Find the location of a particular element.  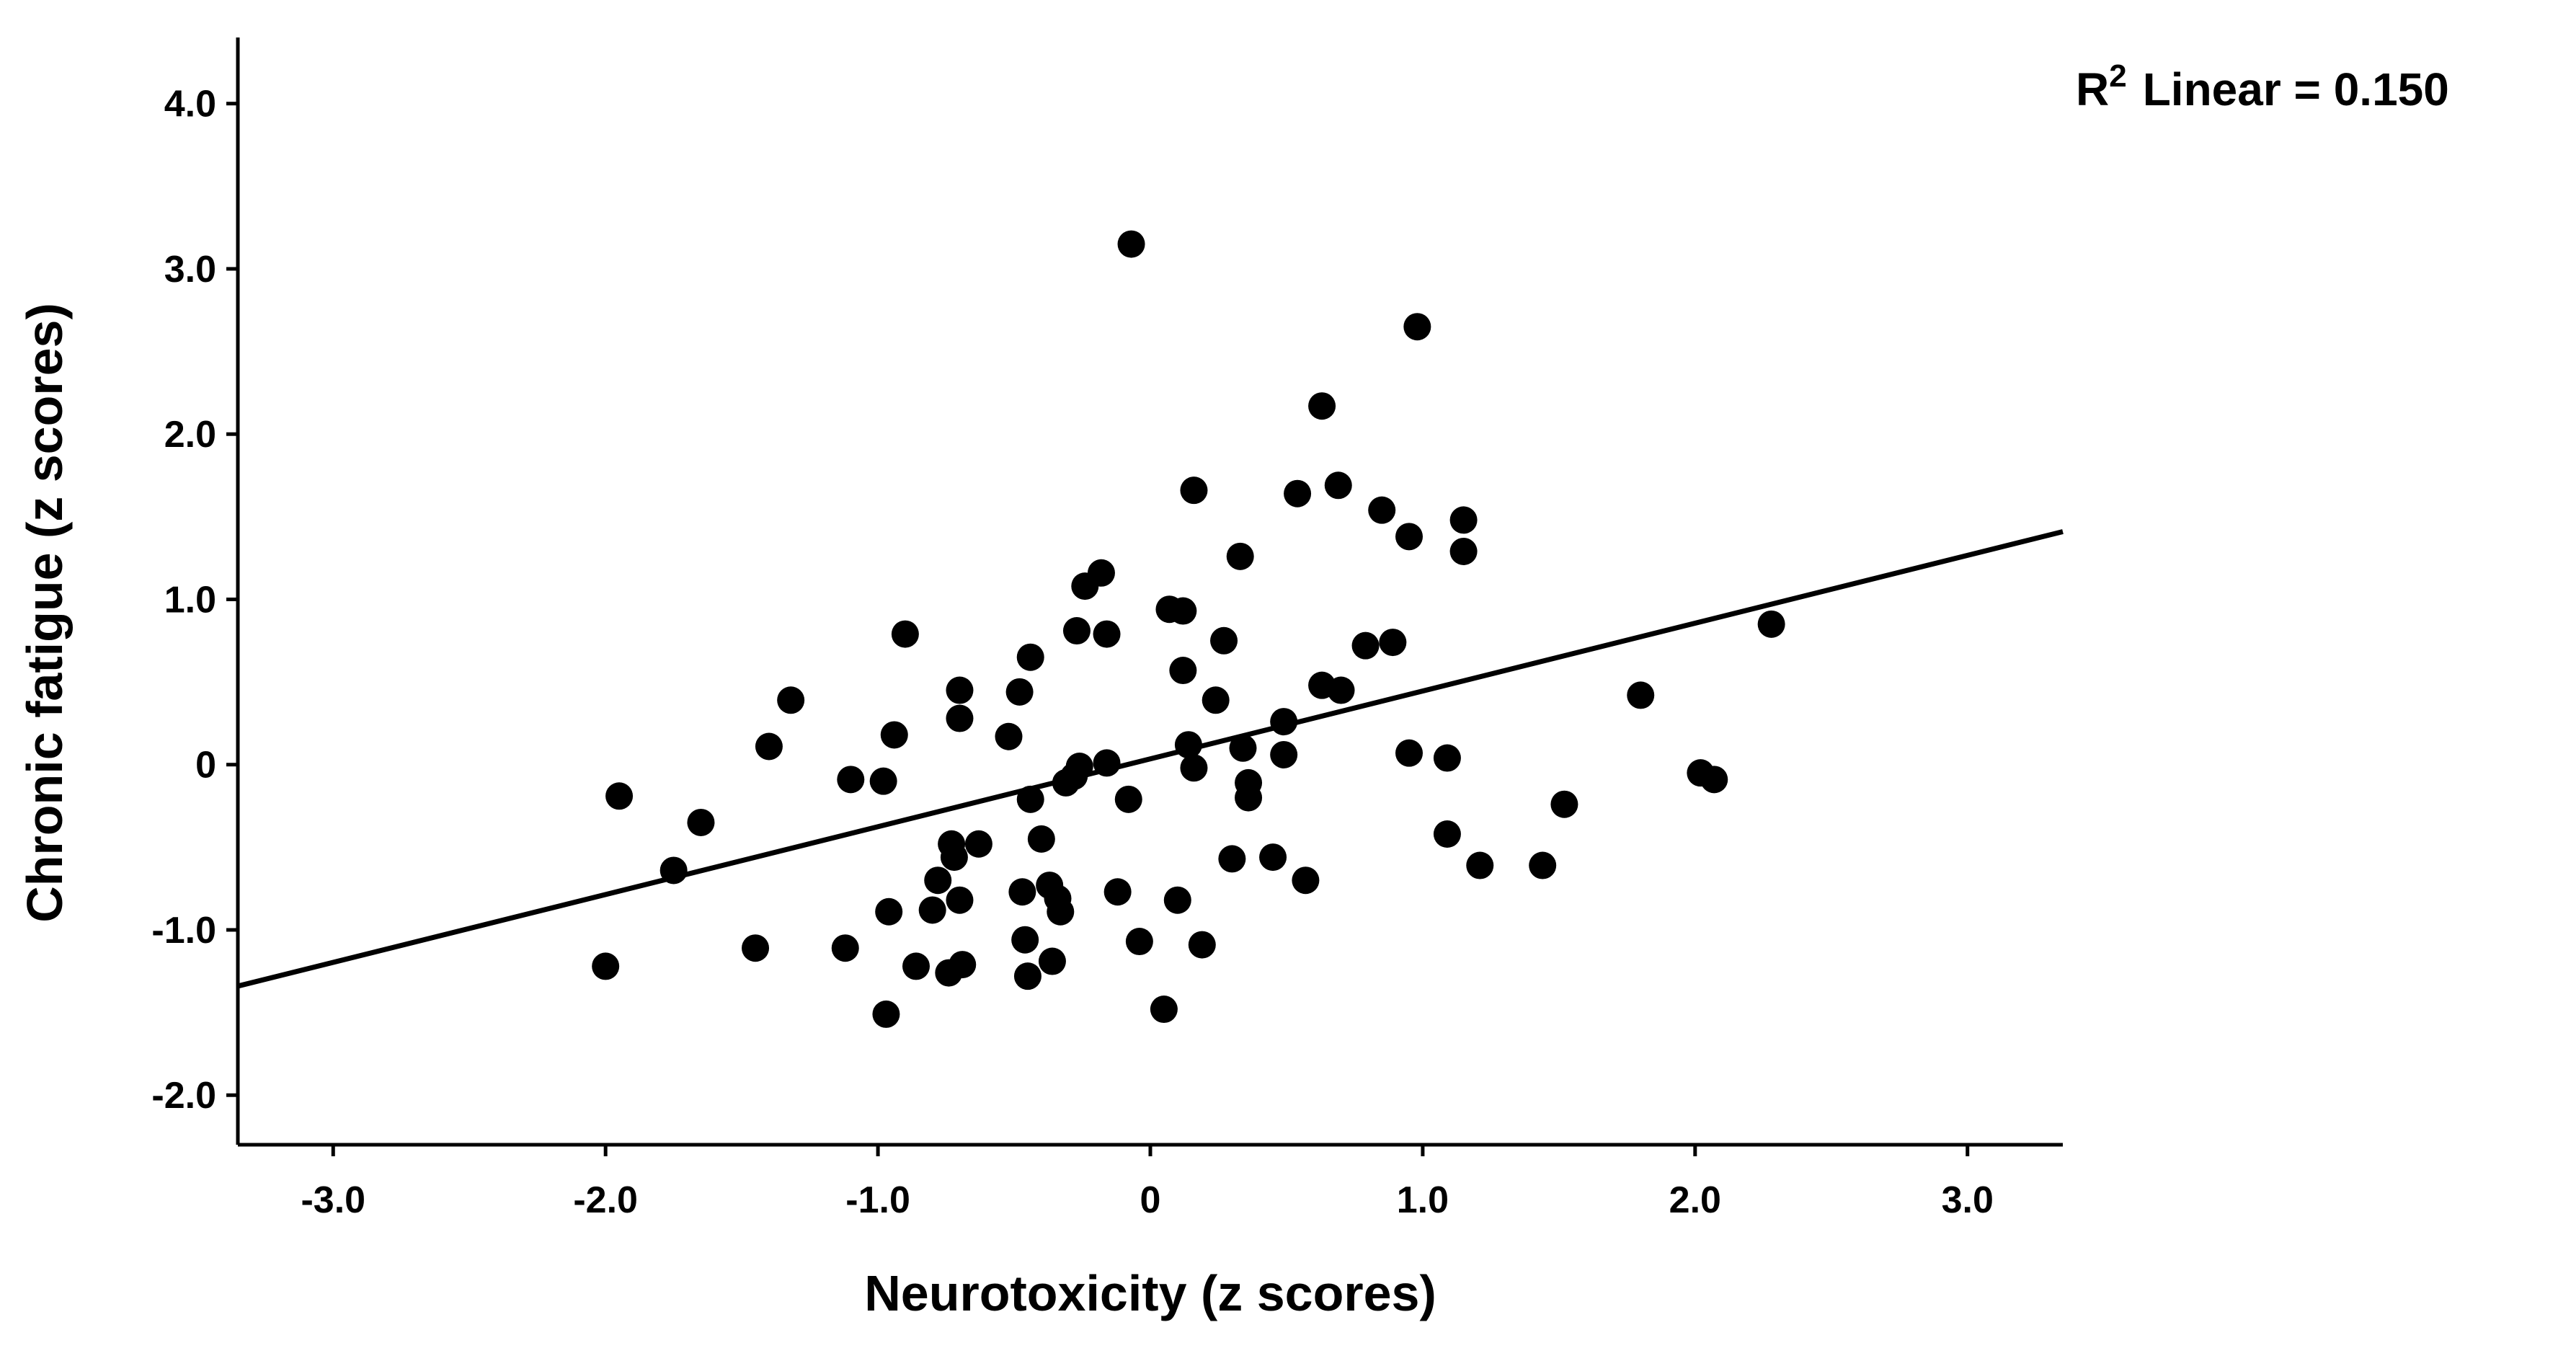

y-tick-label: 1.0 is located at coordinates (190, 600).